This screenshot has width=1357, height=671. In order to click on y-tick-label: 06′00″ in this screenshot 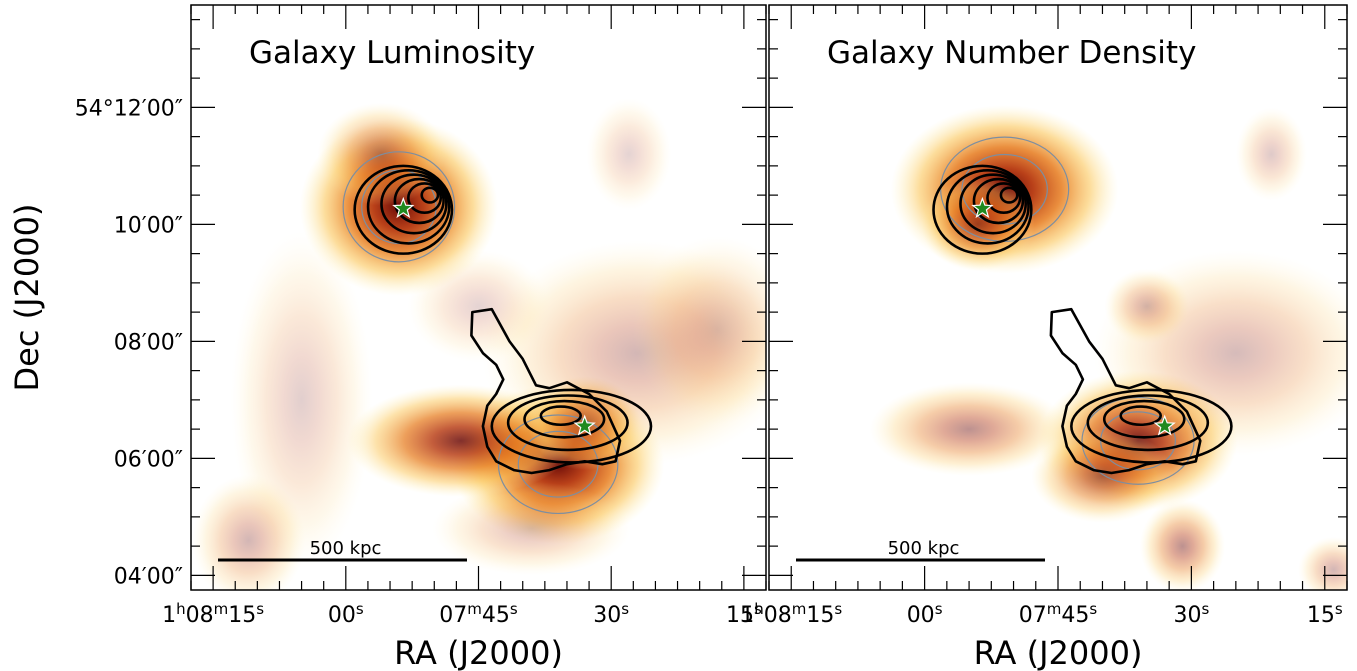, I will do `click(148, 459)`.